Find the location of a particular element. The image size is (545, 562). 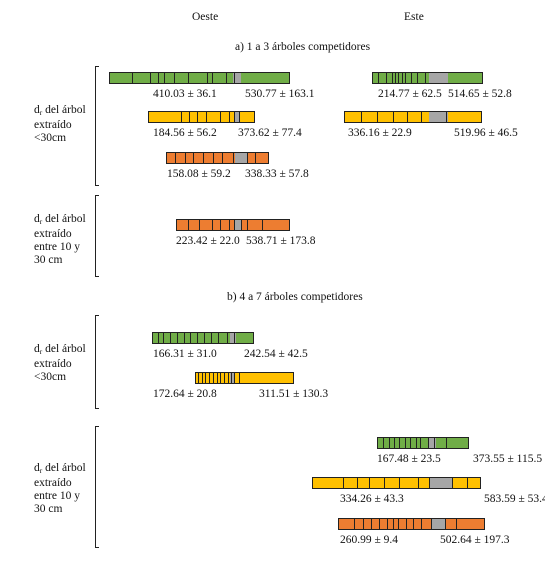

stacked-bar-b2w is located at coordinates (244, 378).